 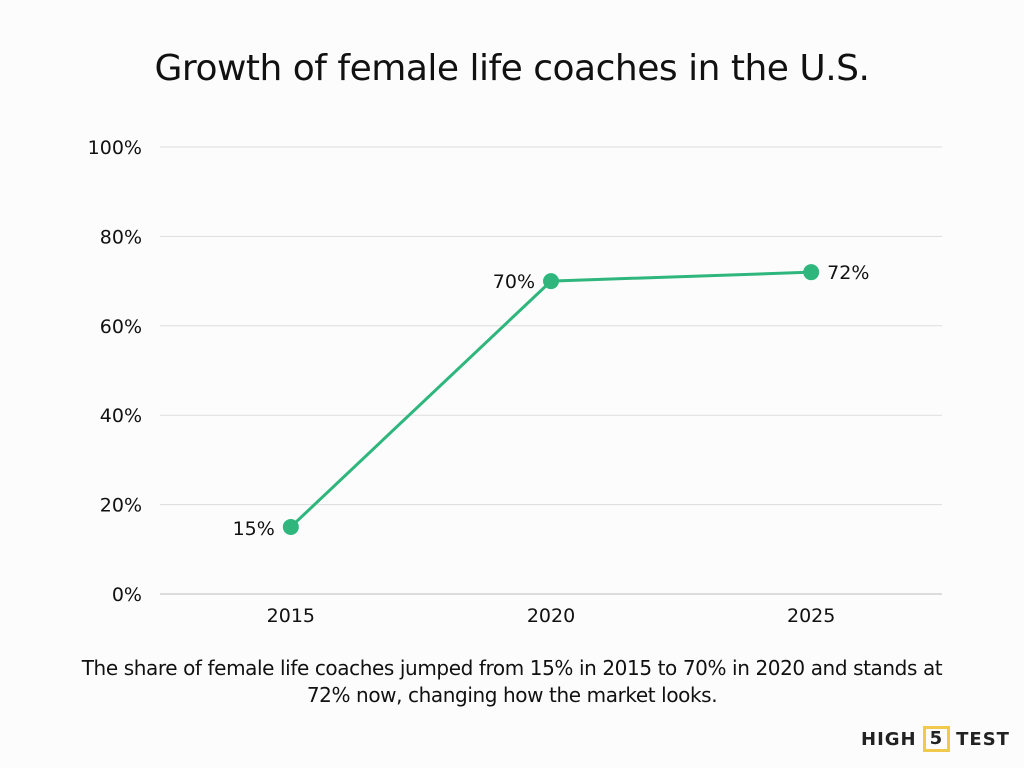 What do you see at coordinates (121, 237) in the screenshot?
I see `y-tick-label: 80%` at bounding box center [121, 237].